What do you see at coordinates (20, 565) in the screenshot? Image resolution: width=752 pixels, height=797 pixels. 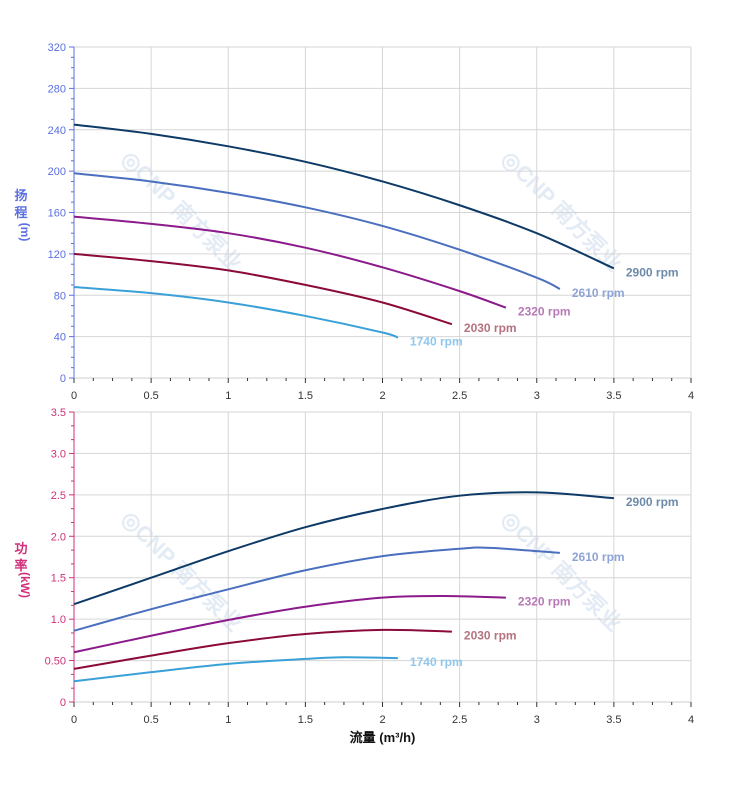 I see `y-axis-title: 率` at bounding box center [20, 565].